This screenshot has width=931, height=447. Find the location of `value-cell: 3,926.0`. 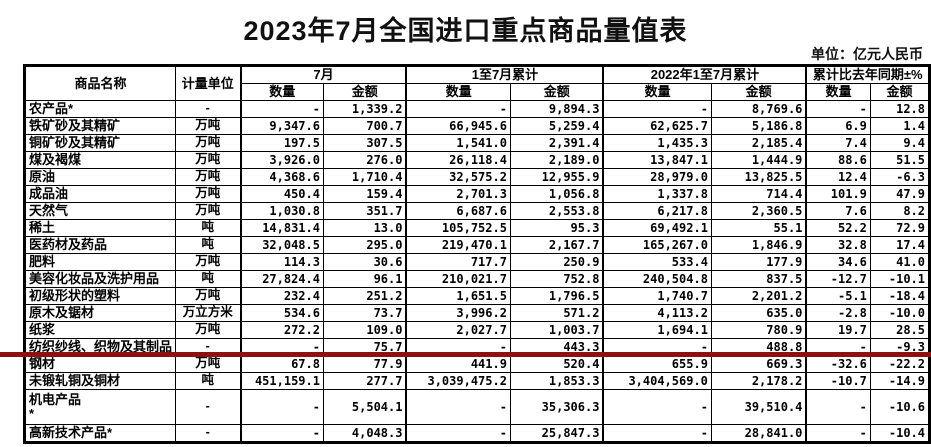

value-cell: 3,926.0 is located at coordinates (281, 160).